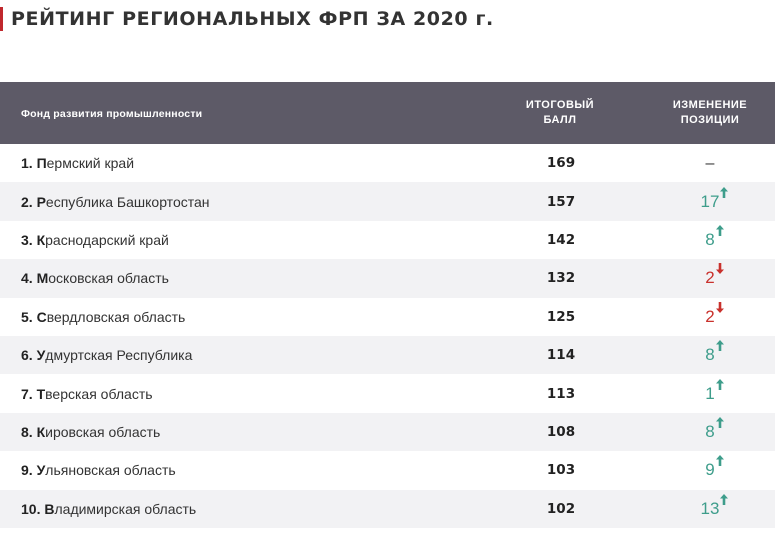 The width and height of the screenshot is (775, 534). Describe the element at coordinates (560, 112) in the screenshot. I see `header-total-score: ИТОГОВЫЙ БАЛЛ` at that location.